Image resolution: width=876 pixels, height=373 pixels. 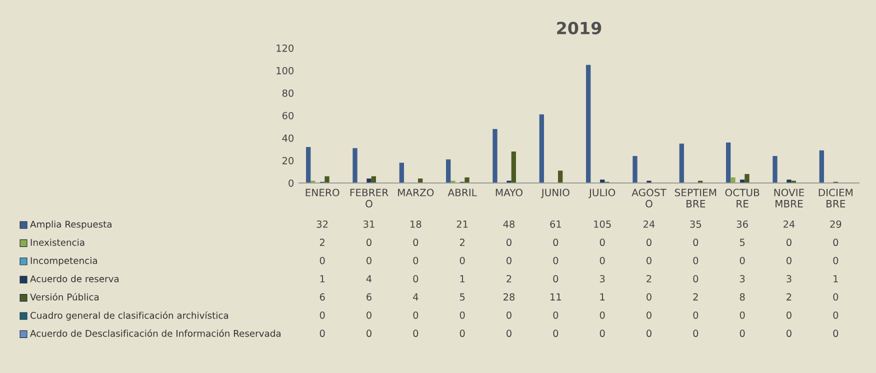 What do you see at coordinates (288, 138) in the screenshot?
I see `y-tick-label: 40` at bounding box center [288, 138].